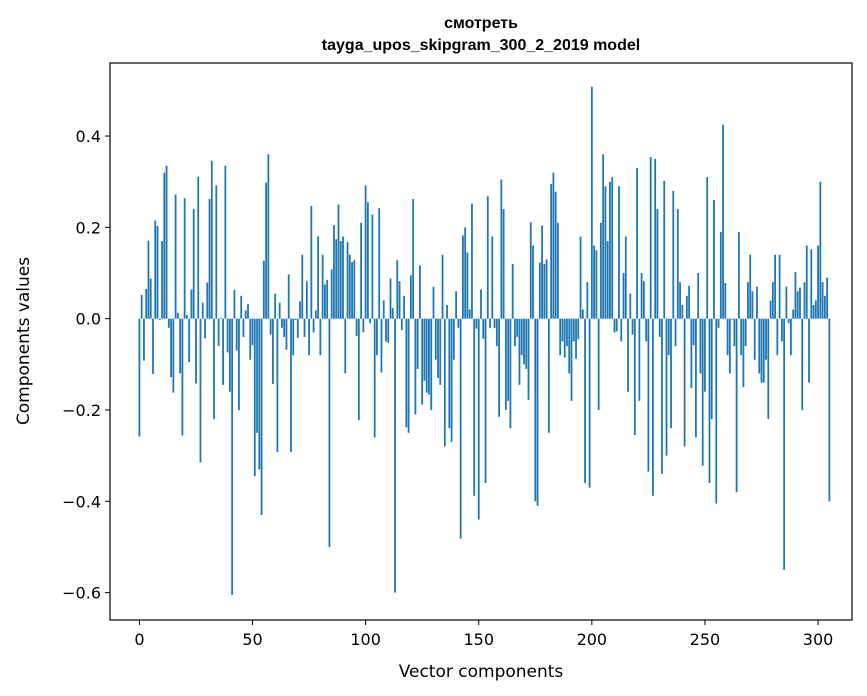 Image resolution: width=867 pixels, height=696 pixels. Describe the element at coordinates (81, 410) in the screenshot. I see `y-tick-label-2: −0.2` at that location.